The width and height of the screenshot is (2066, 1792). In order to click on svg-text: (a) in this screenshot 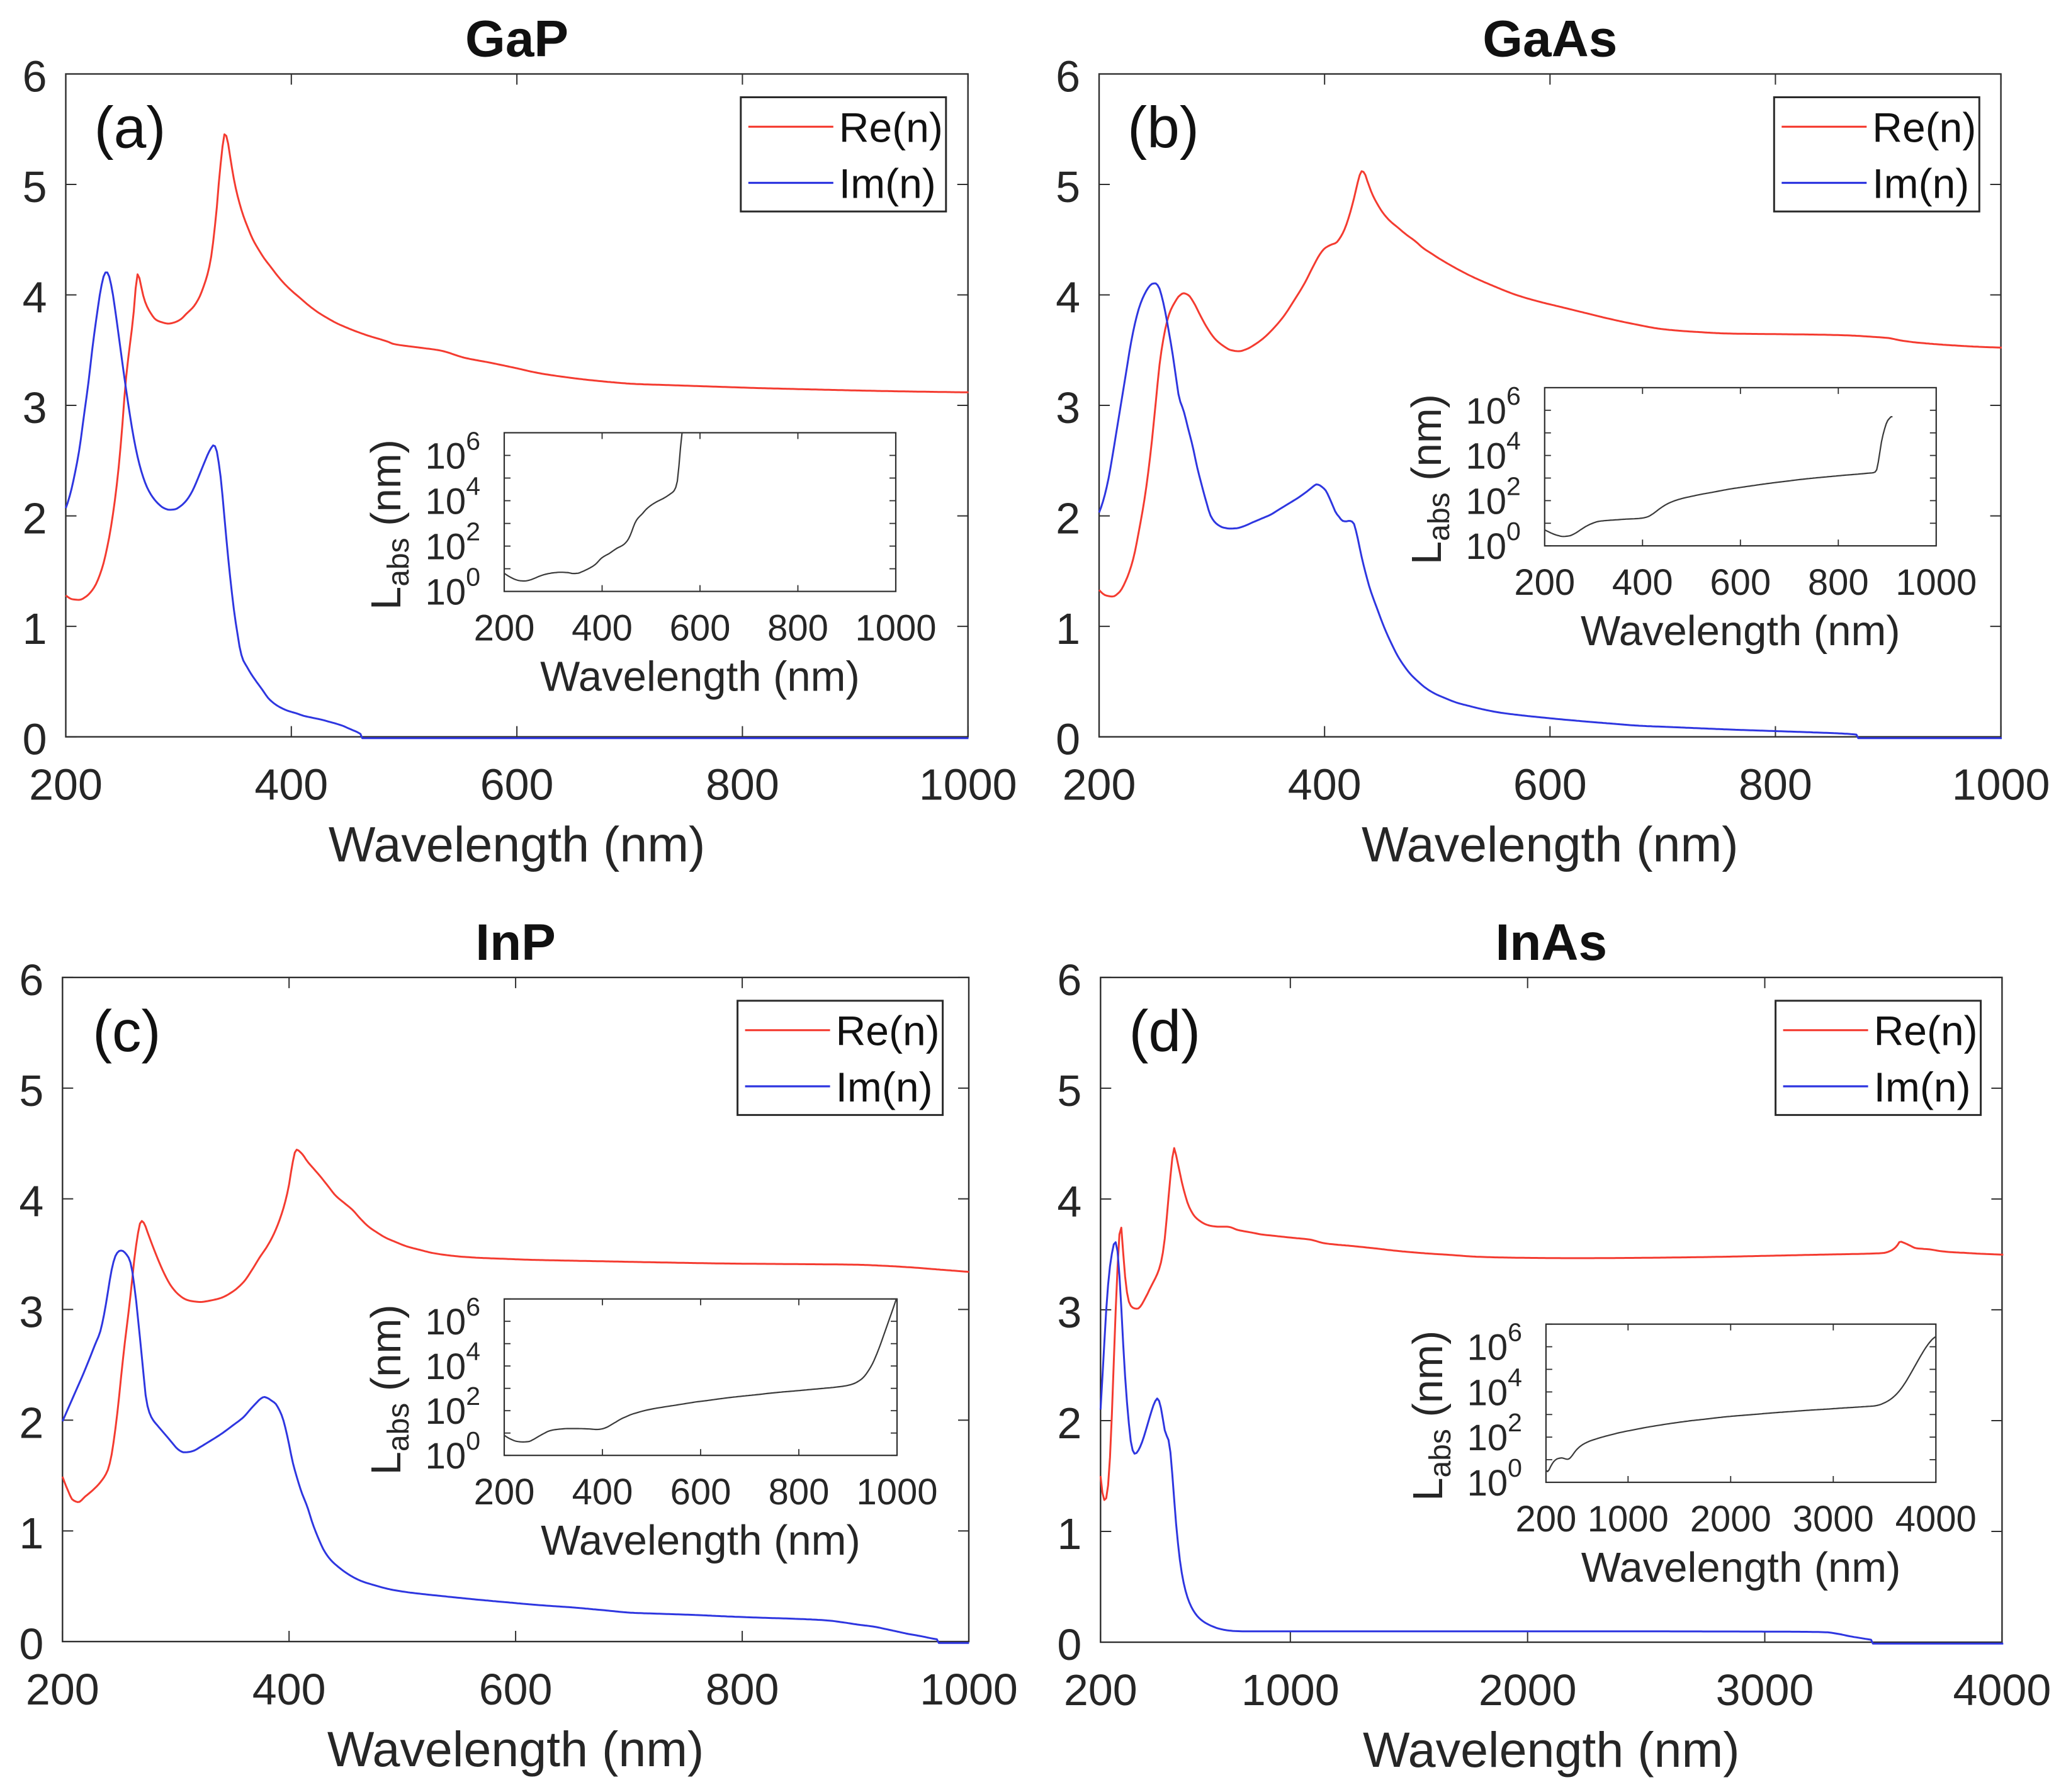, I will do `click(130, 128)`.